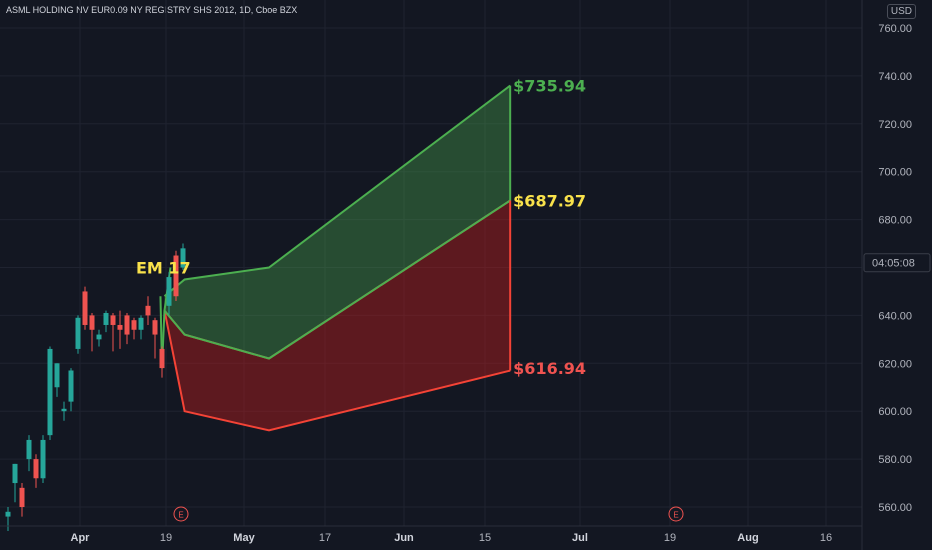 This screenshot has height=550, width=932. What do you see at coordinates (895, 125) in the screenshot?
I see `price-tick-label: 720.00` at bounding box center [895, 125].